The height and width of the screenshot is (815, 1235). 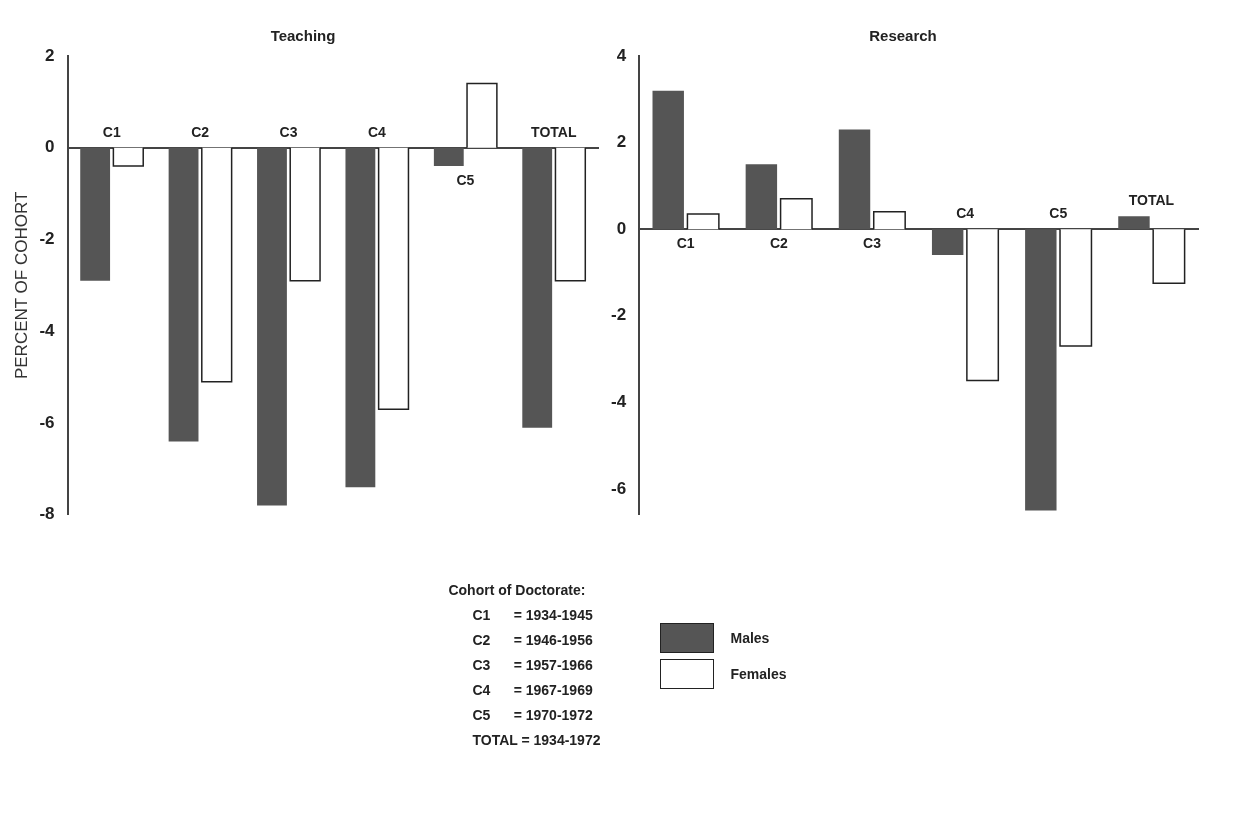 What do you see at coordinates (750, 638) in the screenshot?
I see `legend-label: Males` at bounding box center [750, 638].